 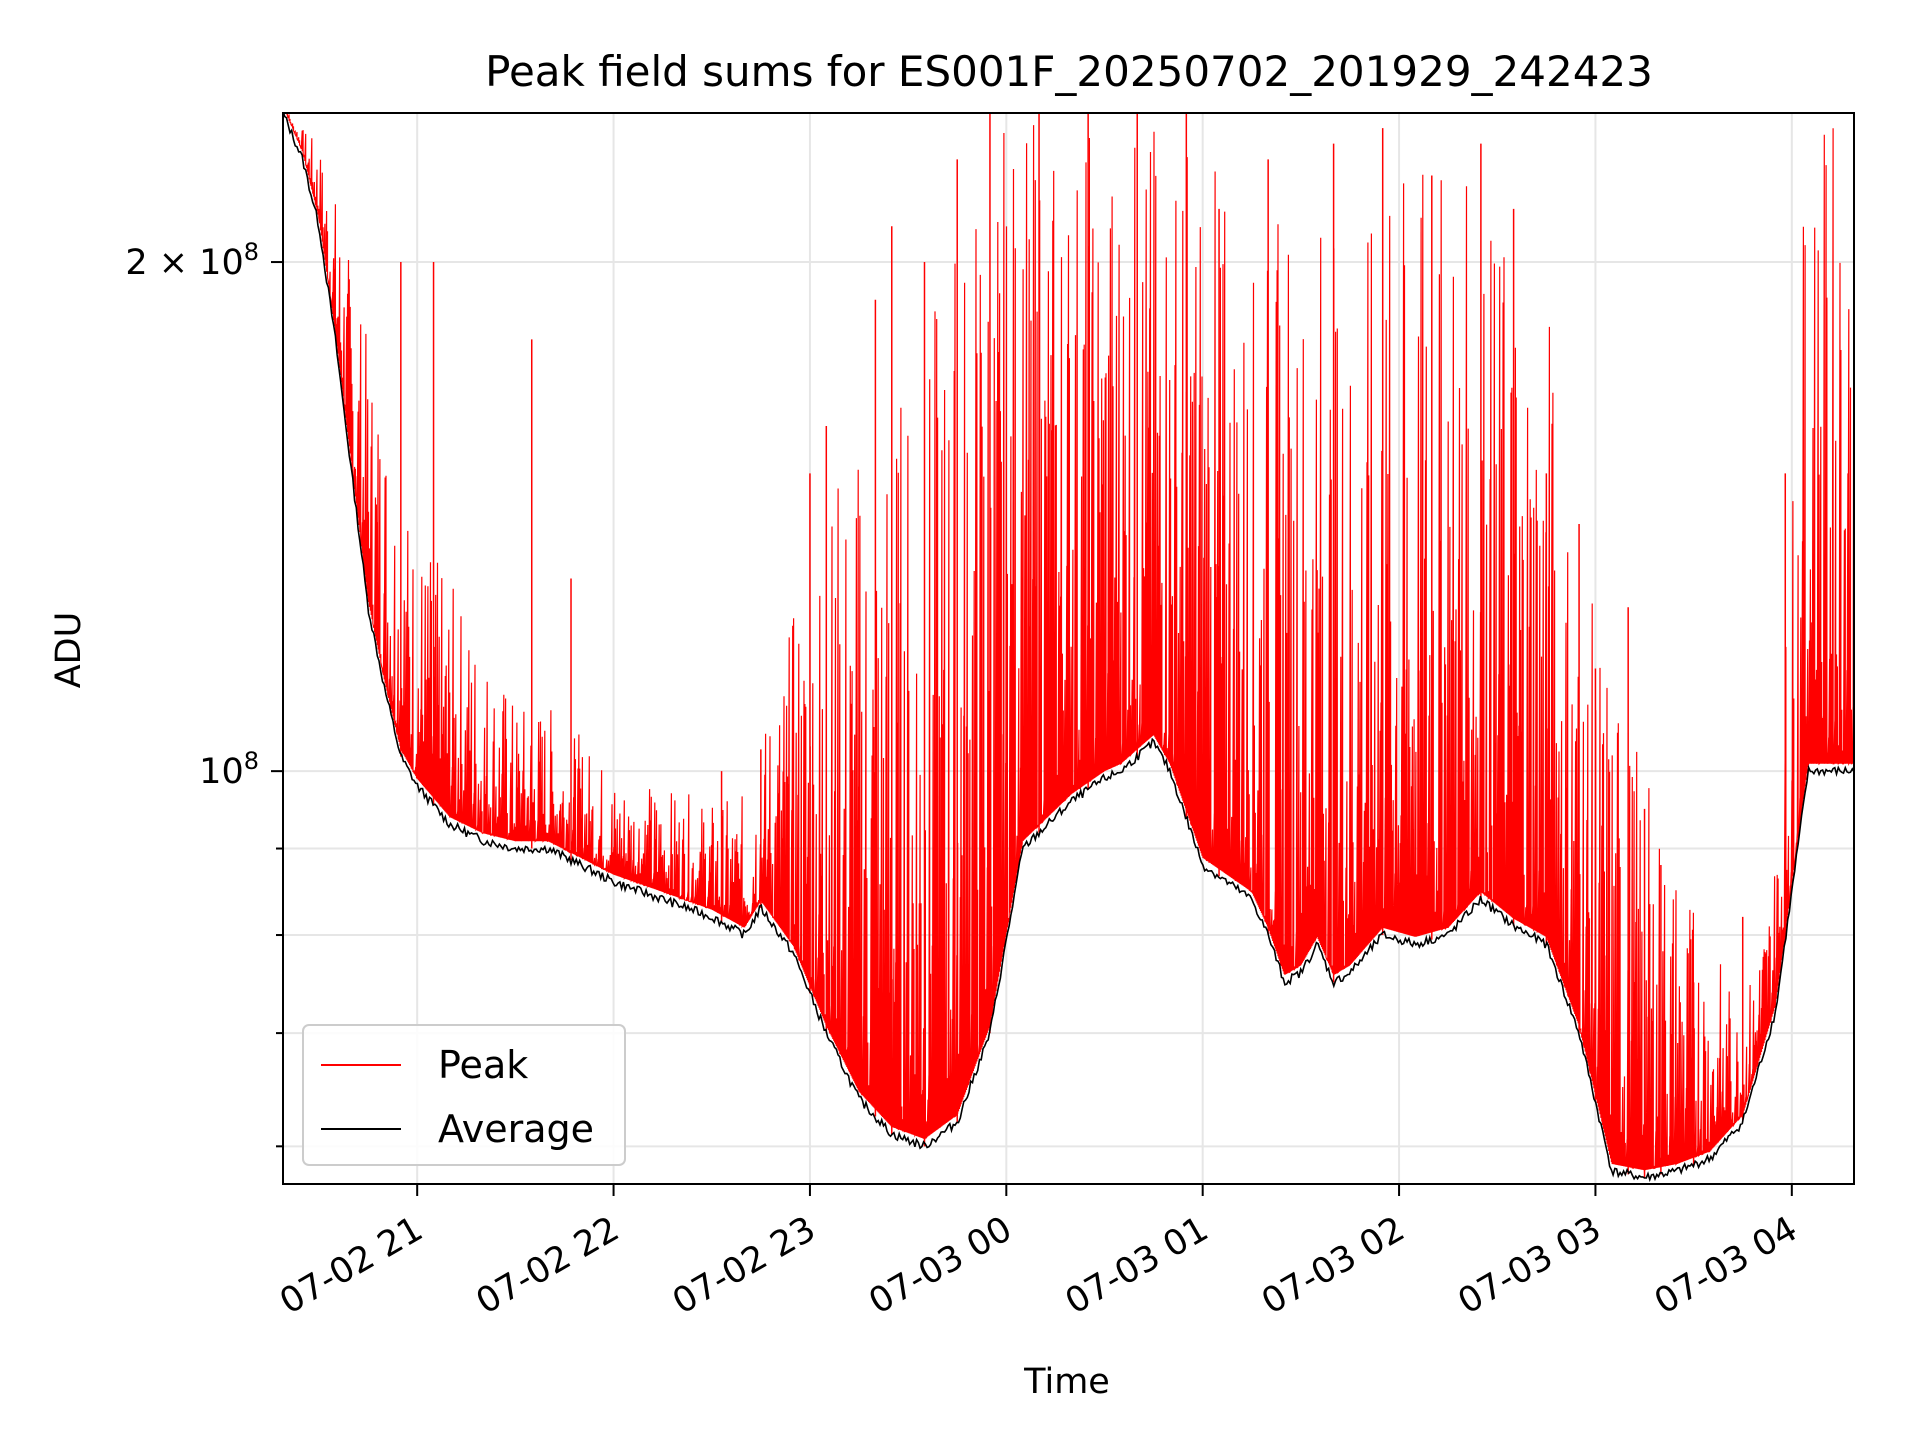 What do you see at coordinates (1066, 1382) in the screenshot?
I see `x-axis-title: Time` at bounding box center [1066, 1382].